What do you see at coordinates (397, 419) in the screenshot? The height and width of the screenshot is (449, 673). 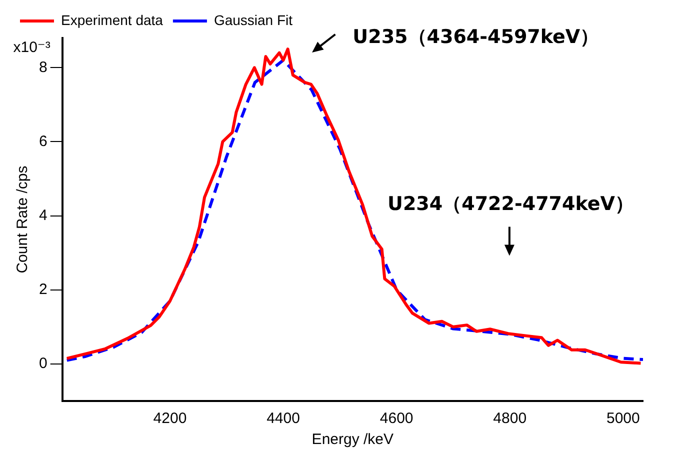 I see `x-tick-label: 4600` at bounding box center [397, 419].